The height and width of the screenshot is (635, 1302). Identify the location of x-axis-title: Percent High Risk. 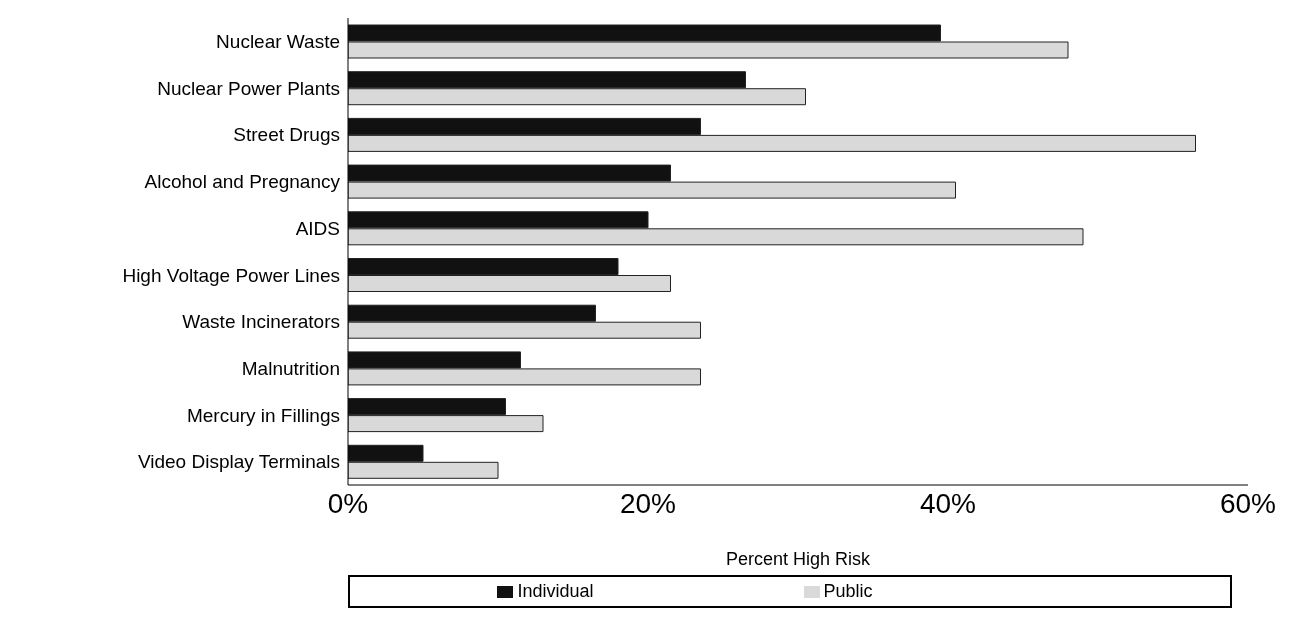
(798, 559).